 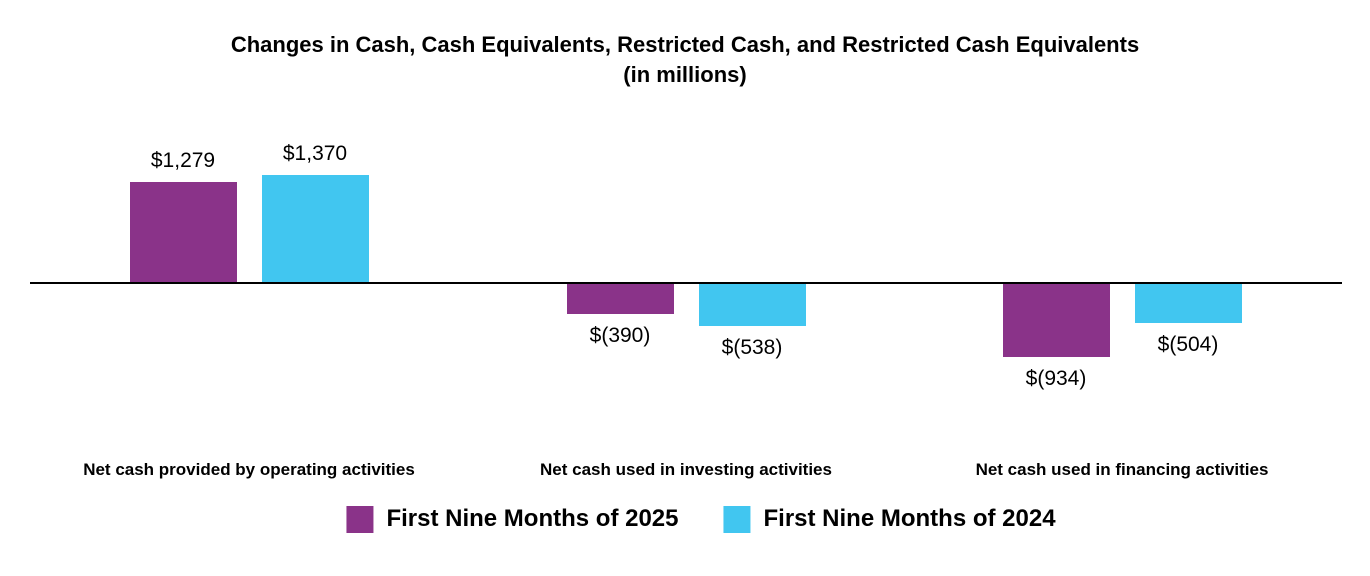 What do you see at coordinates (1122, 469) in the screenshot?
I see `category-label-financing: Net cash used in financing activities` at bounding box center [1122, 469].